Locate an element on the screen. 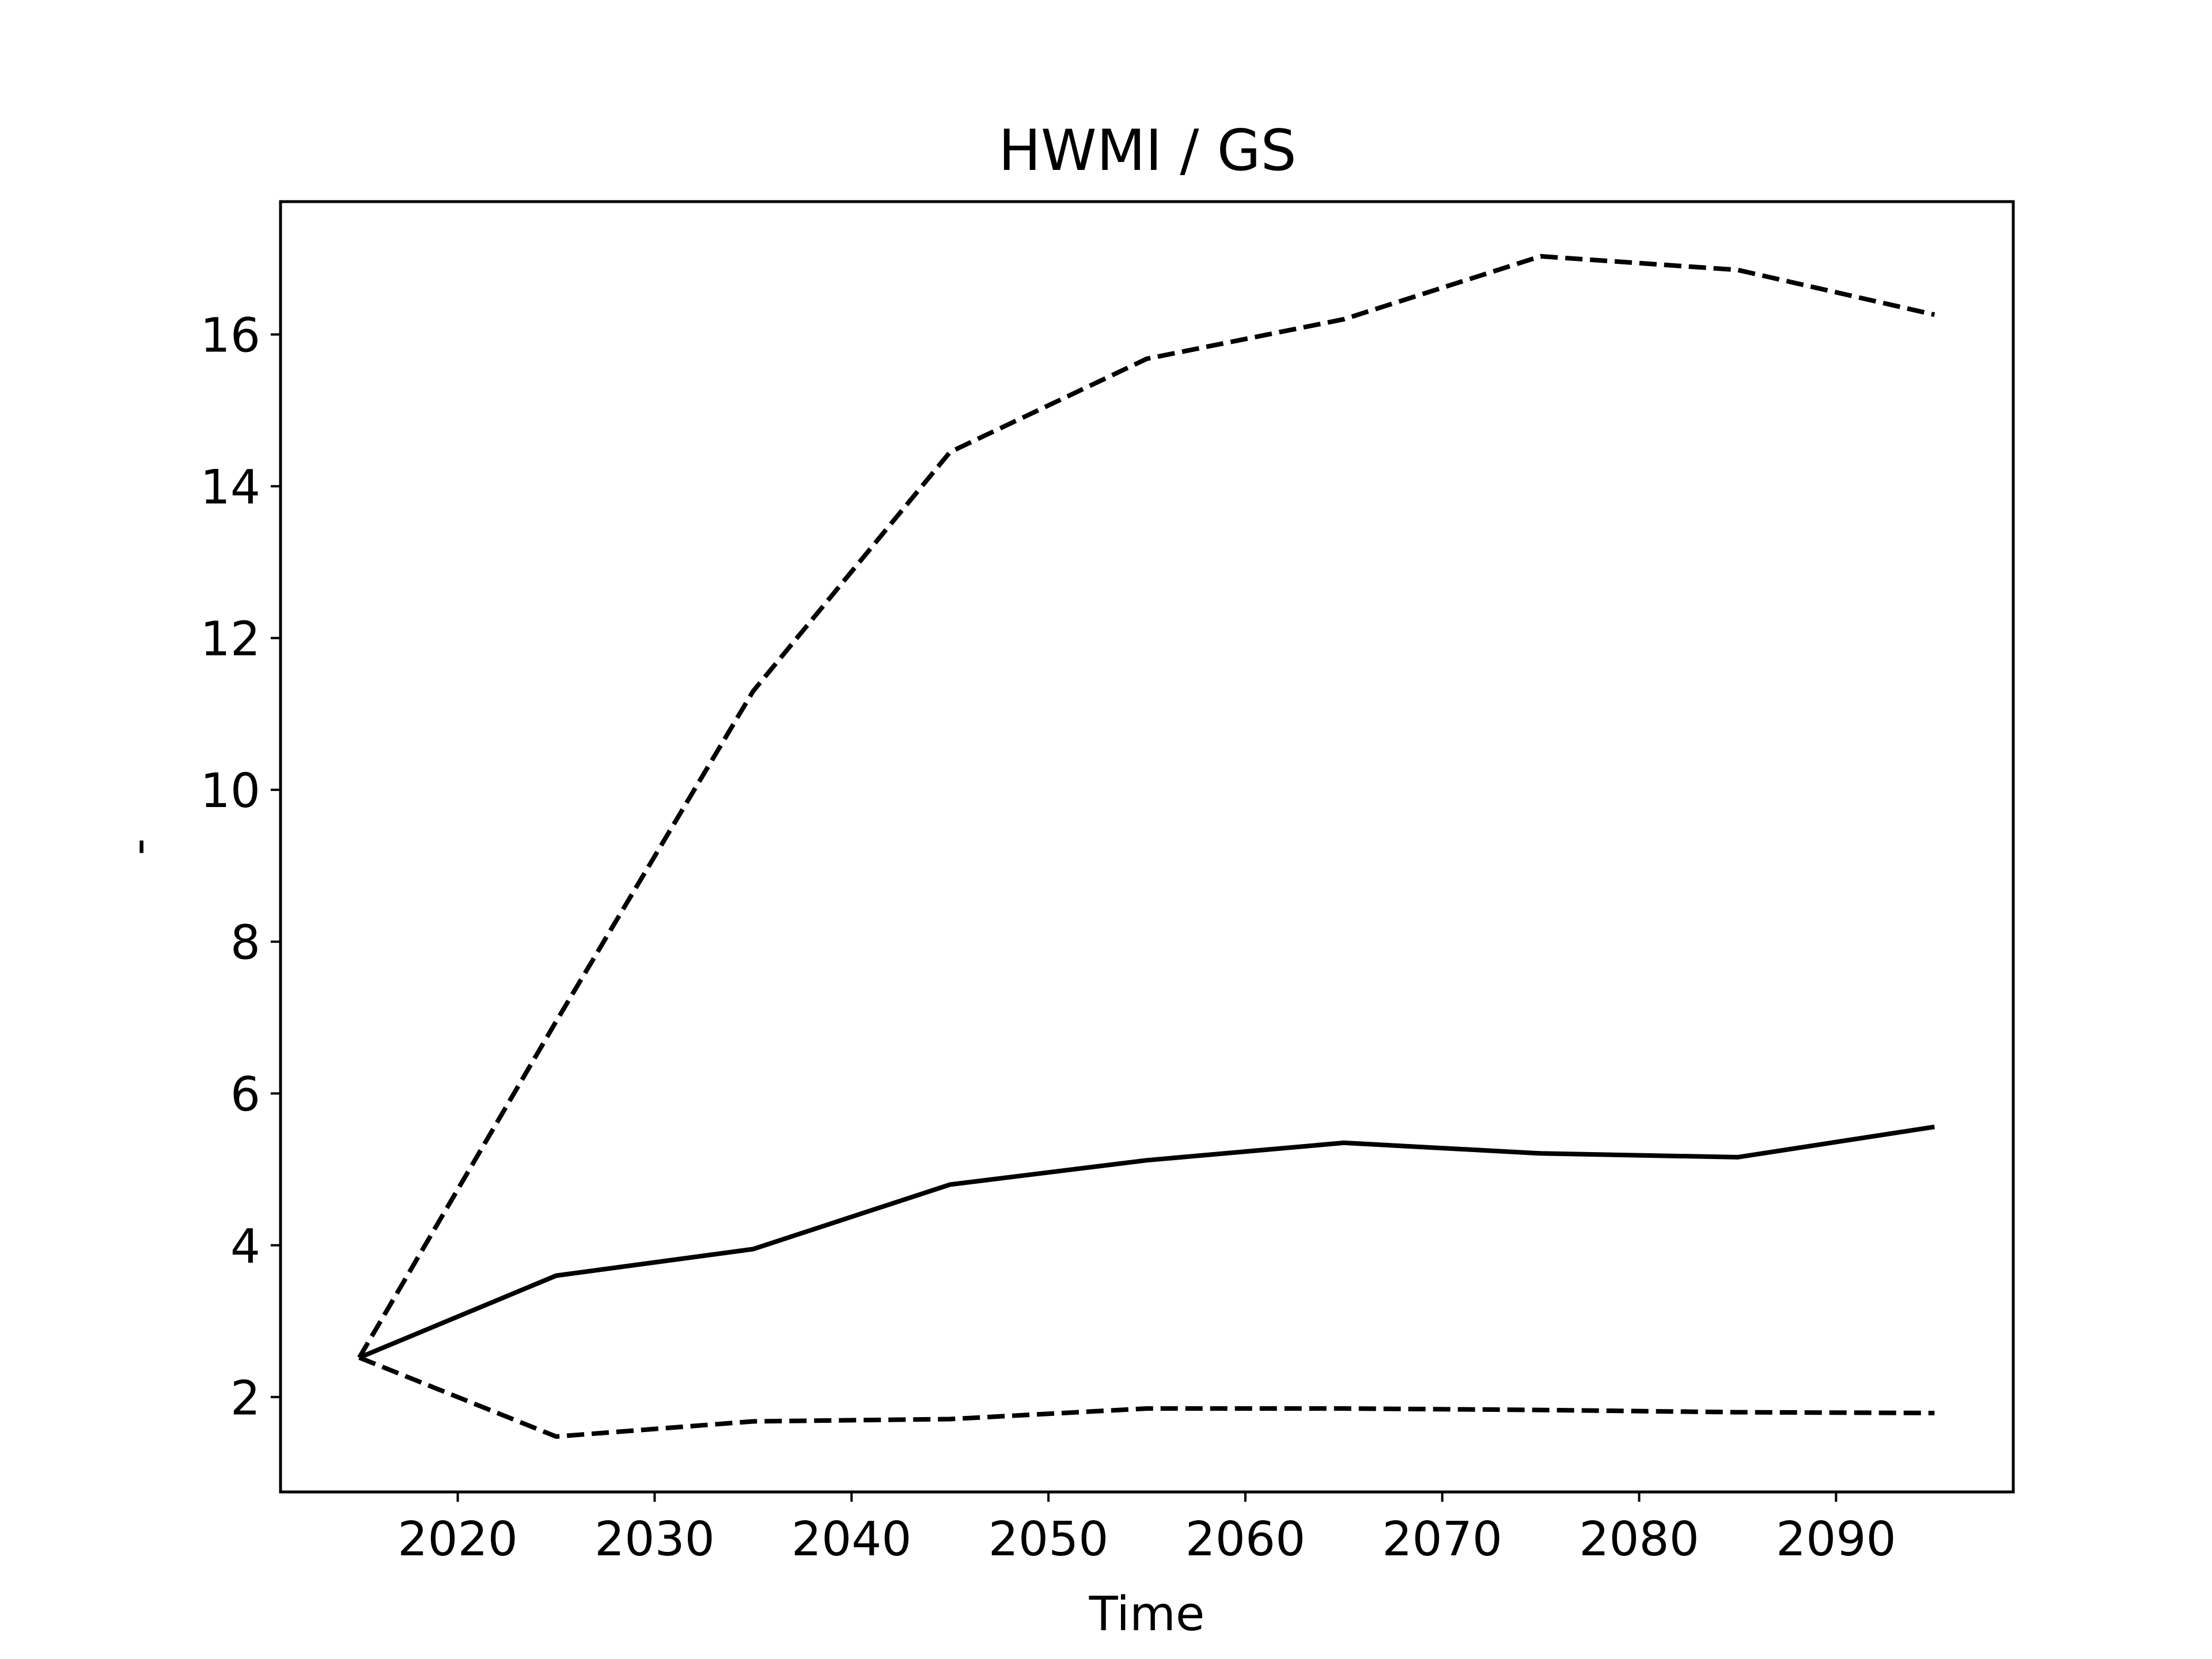 The width and height of the screenshot is (2212, 1659). x-tick-label: 2050 is located at coordinates (1048, 1539).